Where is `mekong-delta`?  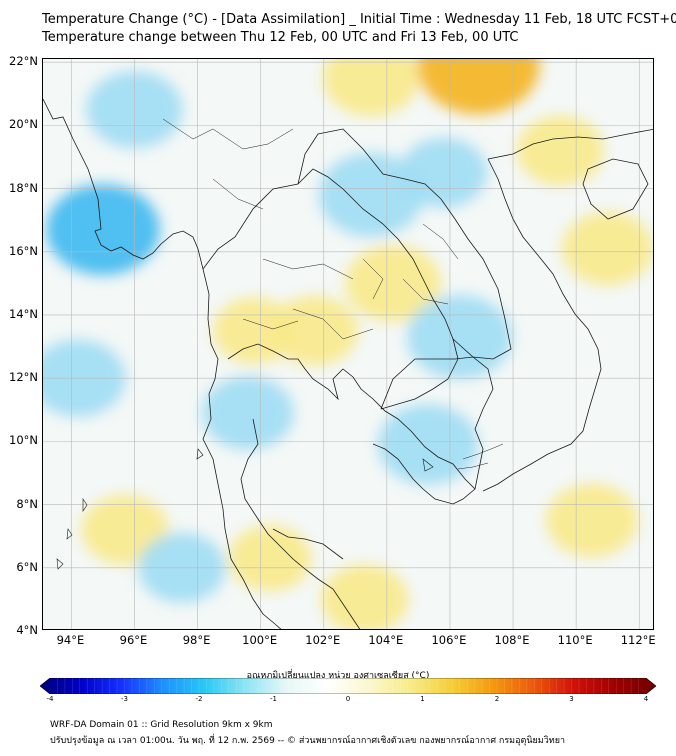 mekong-delta is located at coordinates (480, 456).